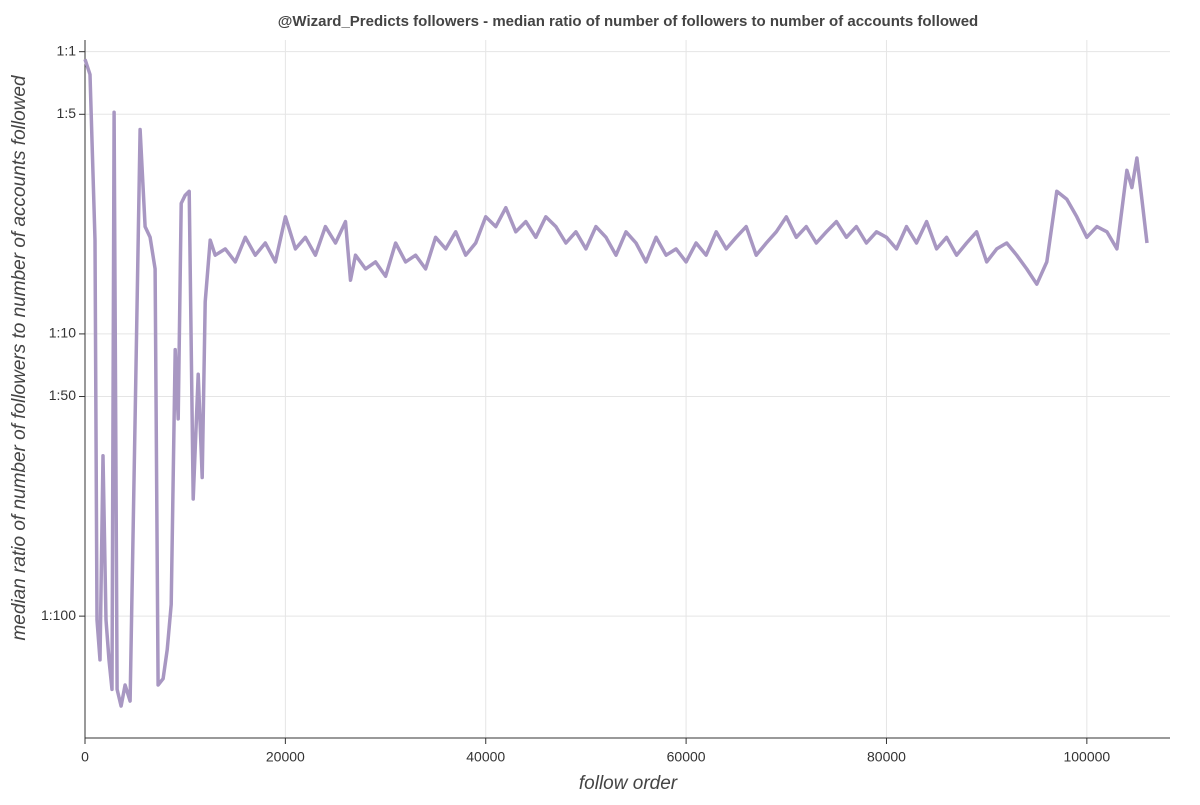  What do you see at coordinates (485, 757) in the screenshot?
I see `x-tick-label: 40000` at bounding box center [485, 757].